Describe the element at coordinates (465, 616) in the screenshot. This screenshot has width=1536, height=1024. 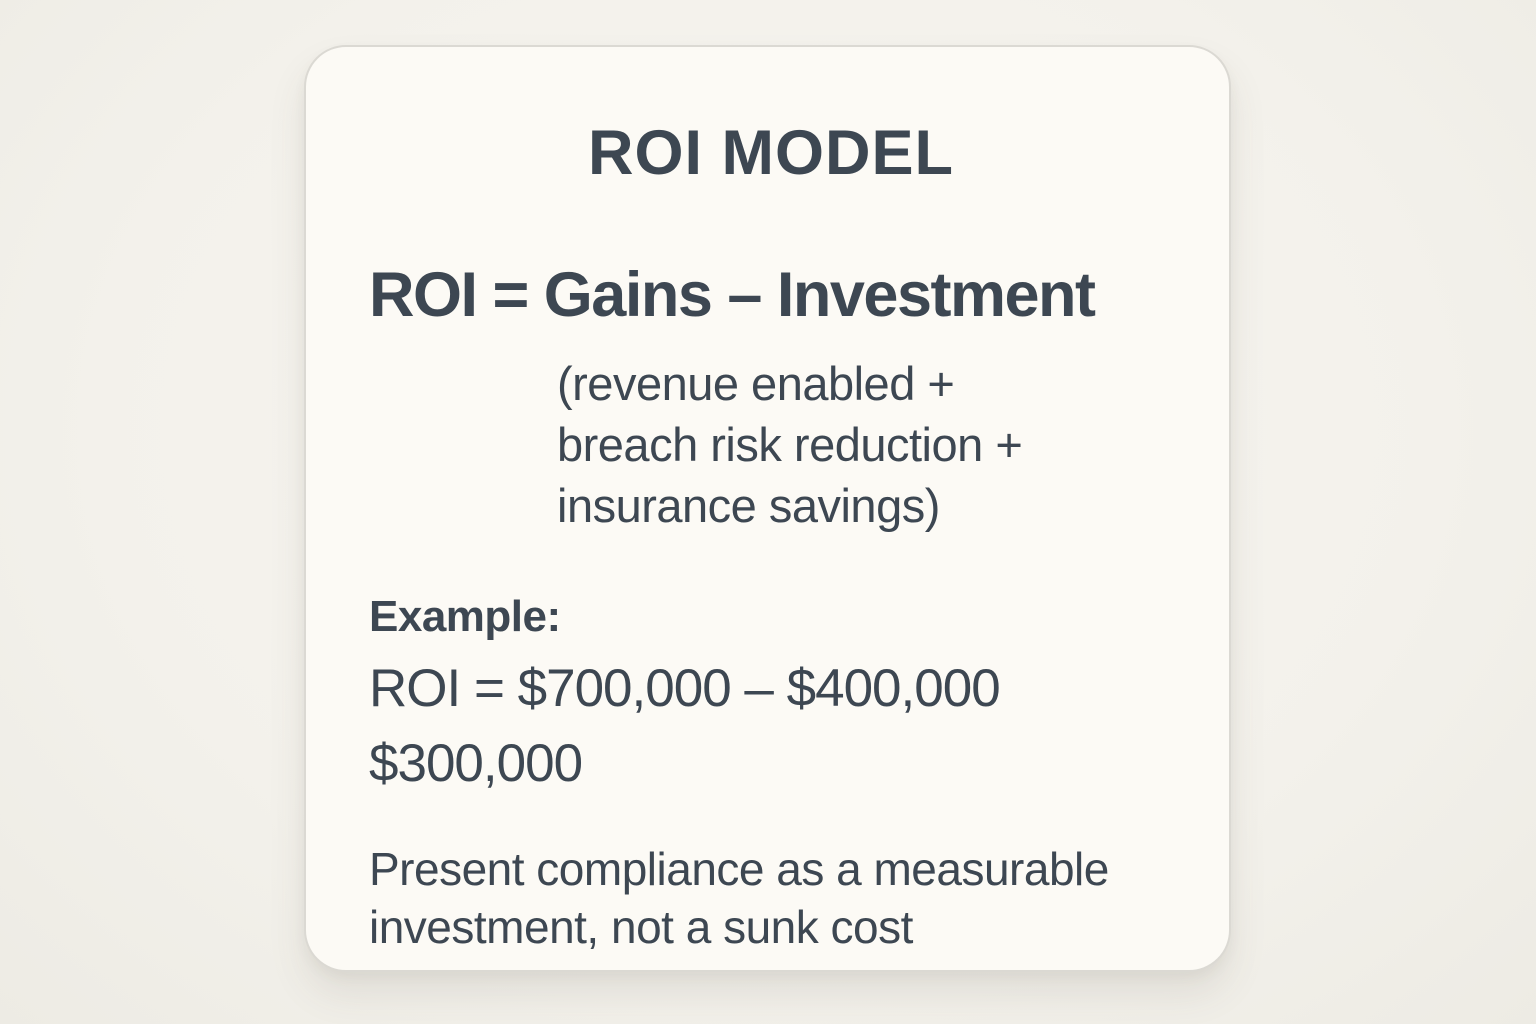
I see `example-label: Example:` at that location.